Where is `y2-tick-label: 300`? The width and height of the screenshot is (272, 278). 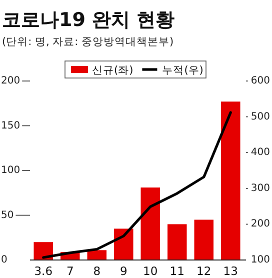
y2-tick-label: 300 is located at coordinates (260, 188).